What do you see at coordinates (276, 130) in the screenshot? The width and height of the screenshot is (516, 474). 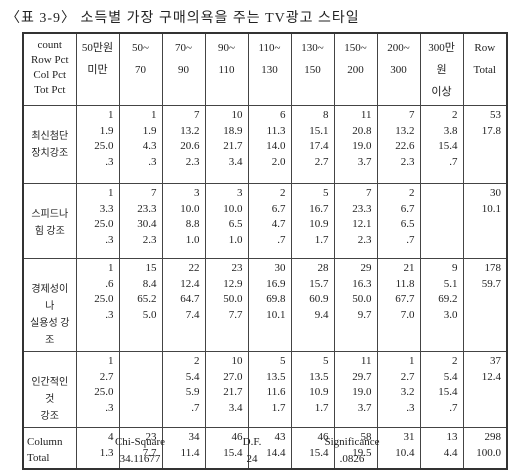 I see `cell-value: 11.3` at bounding box center [276, 130].